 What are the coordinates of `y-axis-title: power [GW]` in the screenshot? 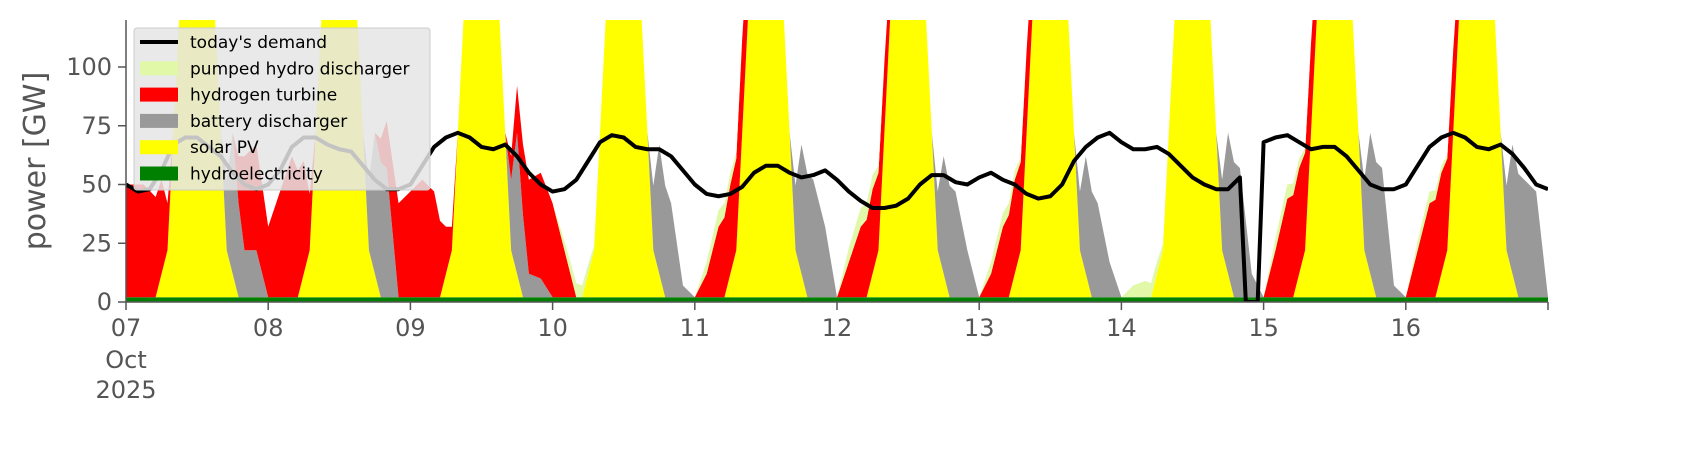 It's located at (35, 161).